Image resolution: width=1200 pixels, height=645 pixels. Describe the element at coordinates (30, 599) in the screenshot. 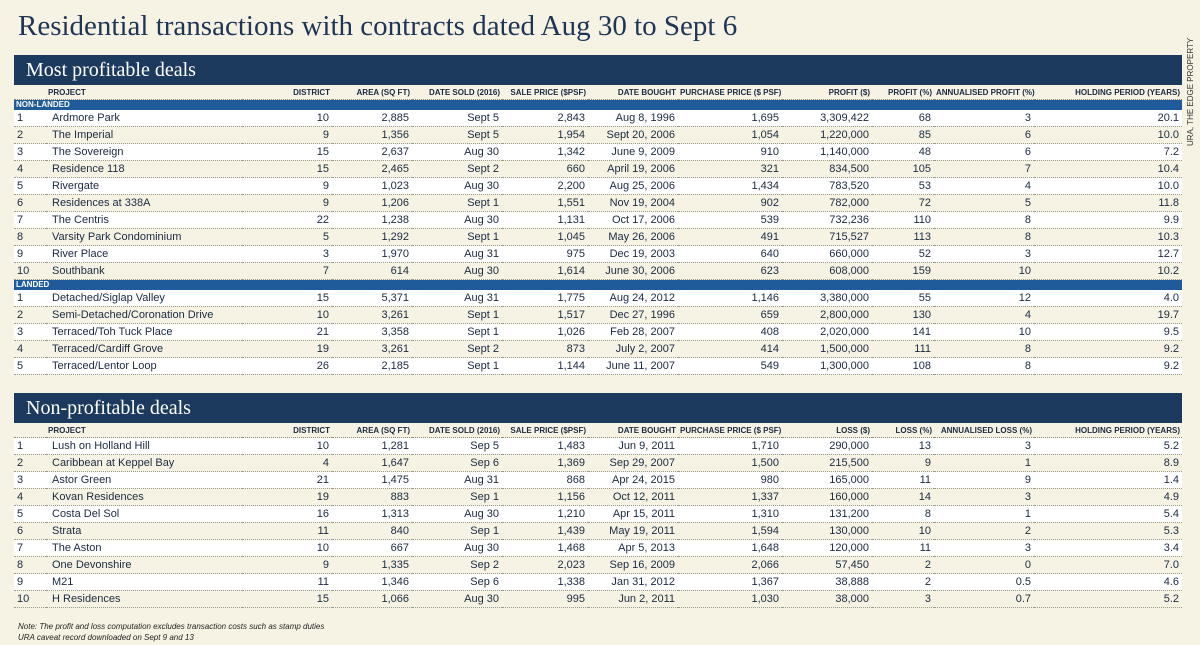

I see `row-number-cell: 10` at that location.